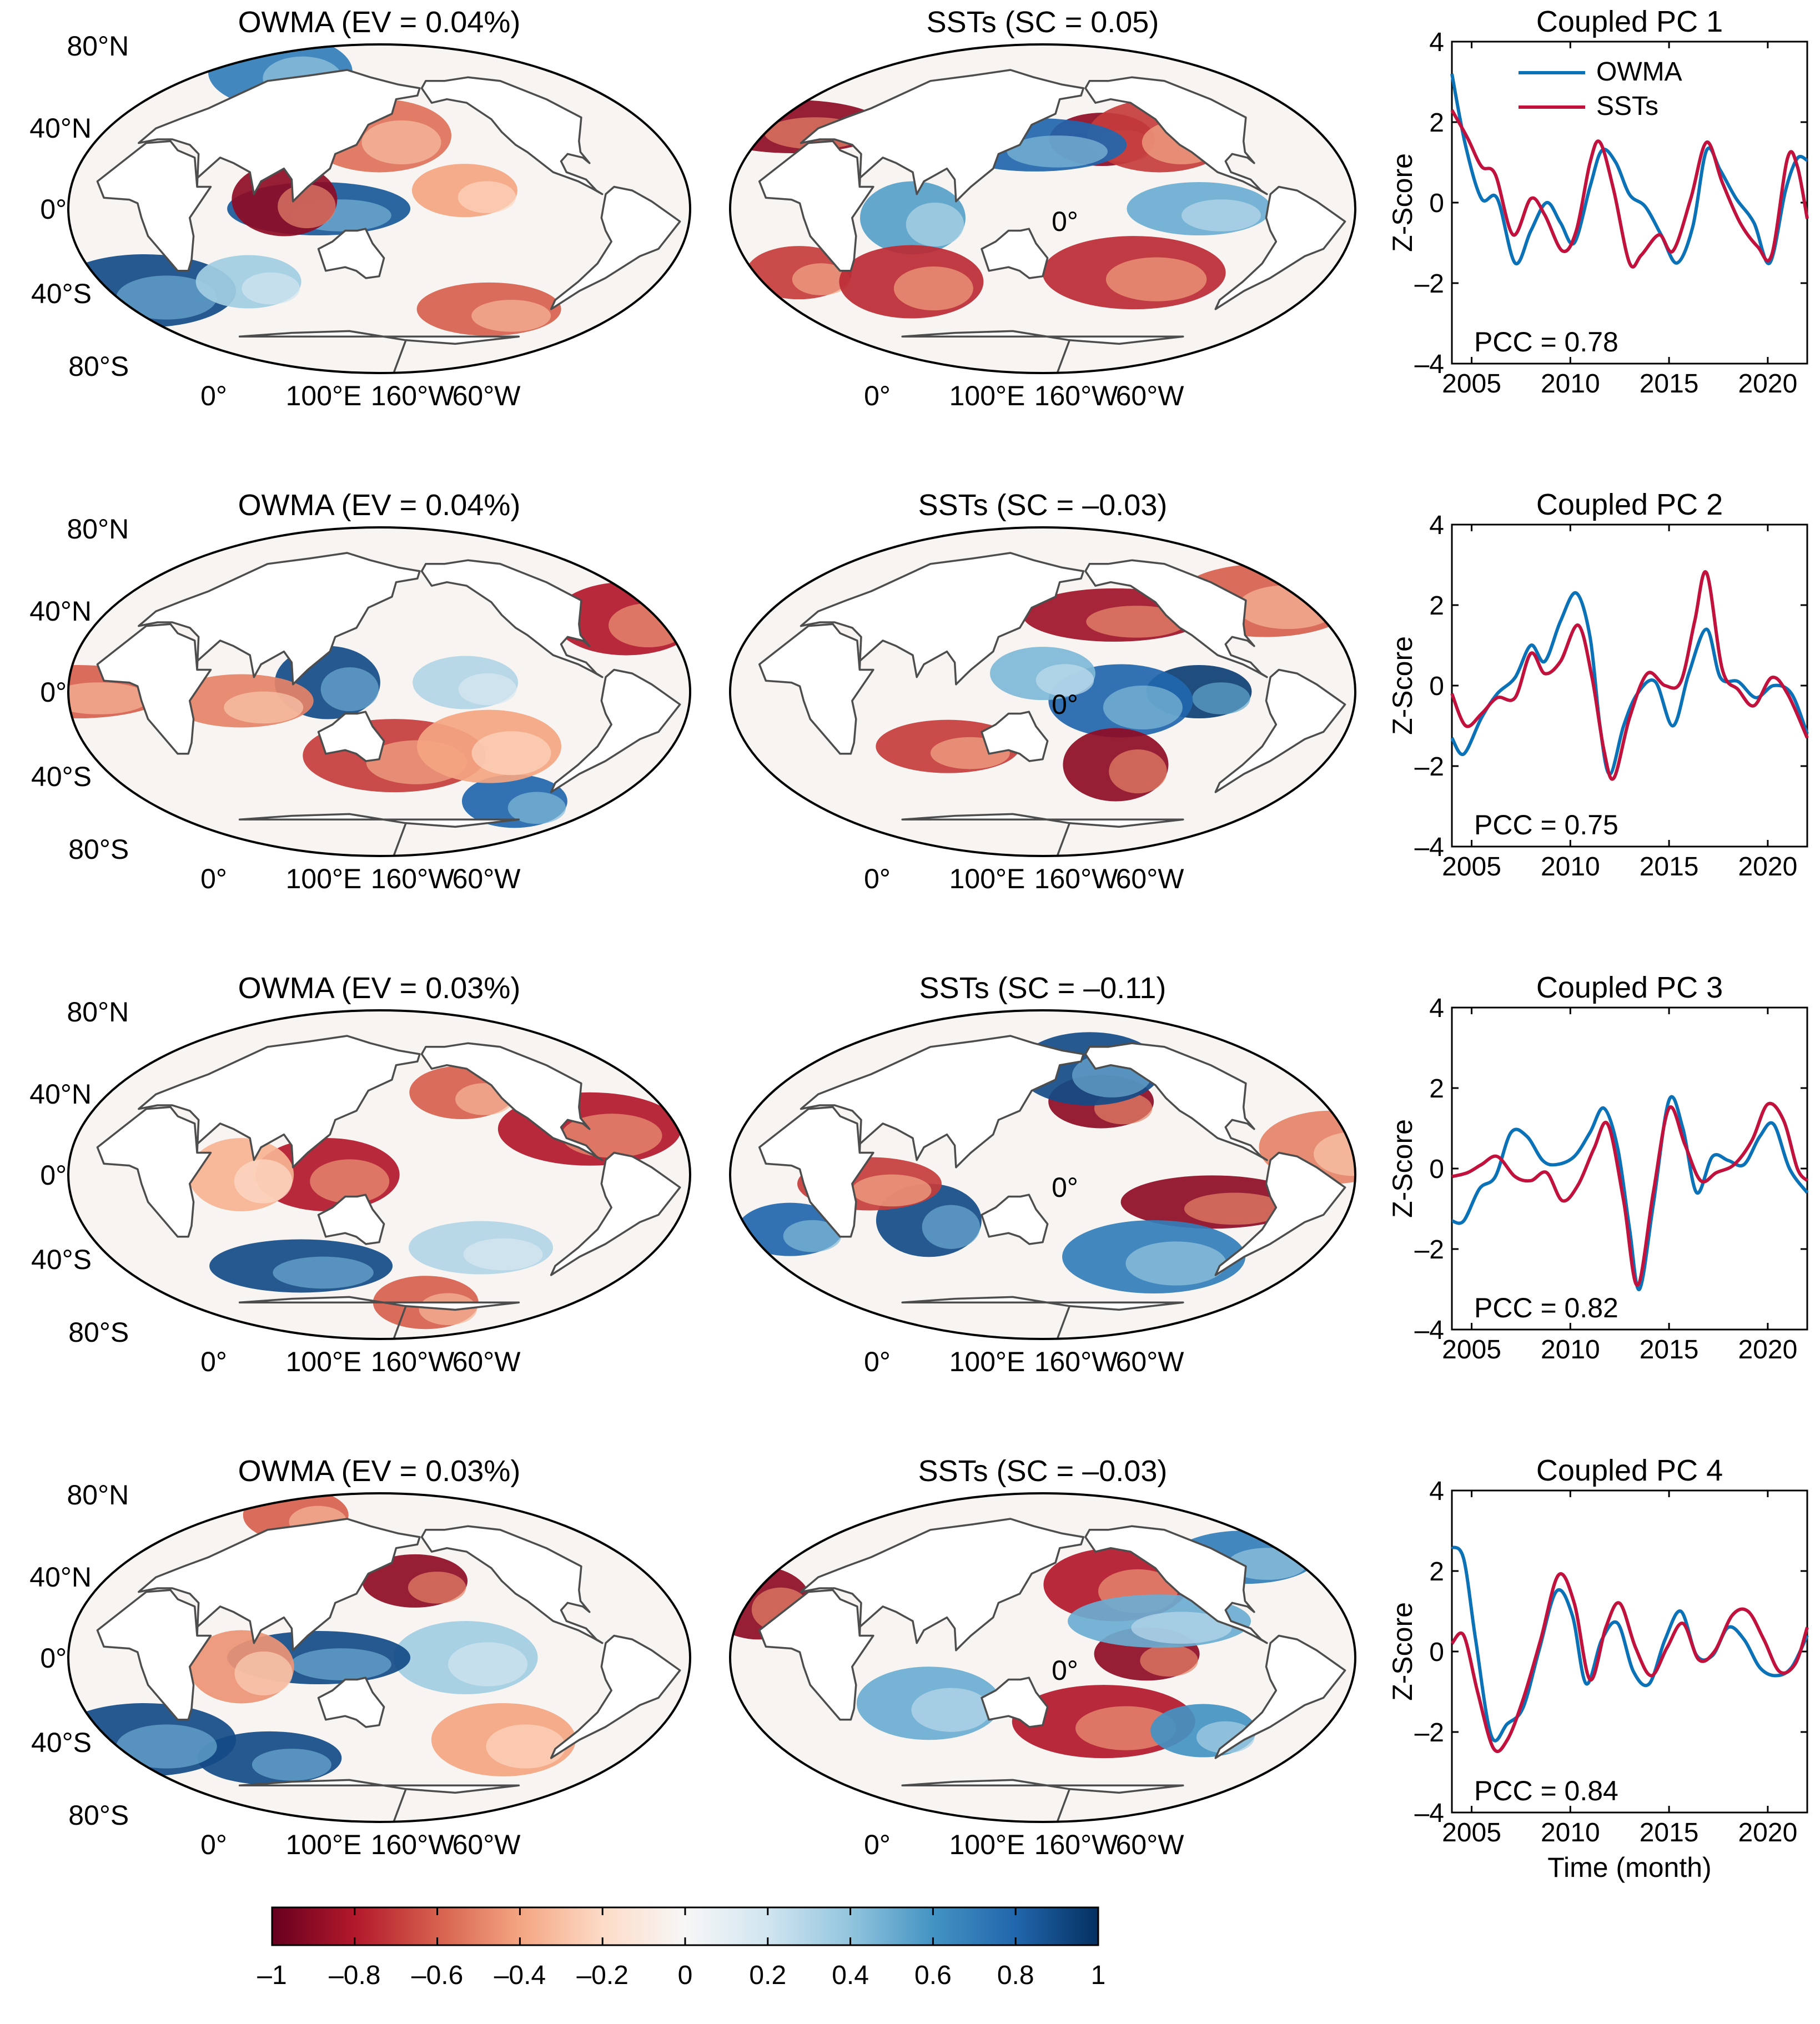 The image size is (1820, 2024). Describe the element at coordinates (681, 1948) in the screenshot. I see `colorbar: –1 –0.8 –0.6 –0.4 –0.2 0 0.2 0.4 0.6 0.8 1` at that location.